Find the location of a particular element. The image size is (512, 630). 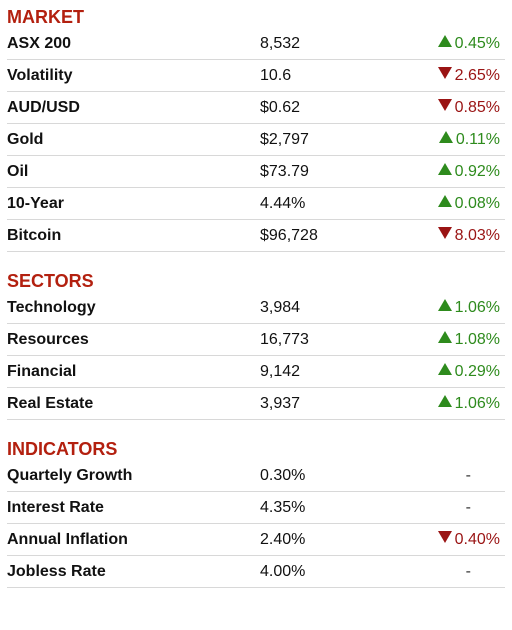

section-title-indicators: INDICATORS is located at coordinates (62, 449).